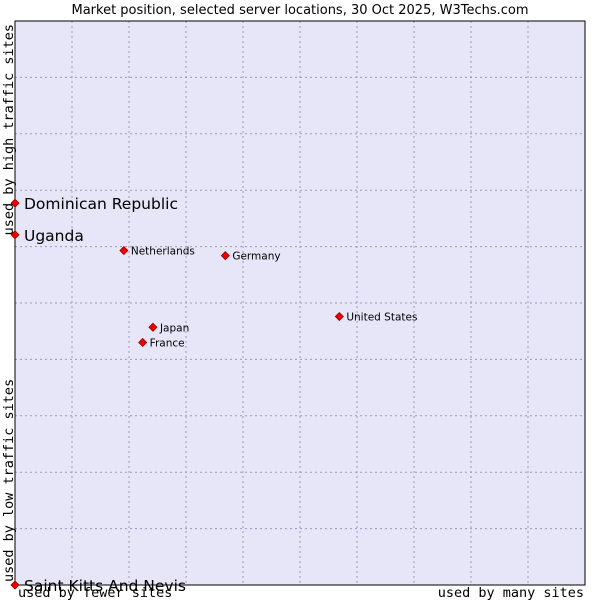 The height and width of the screenshot is (600, 600). Describe the element at coordinates (54, 236) in the screenshot. I see `point-label: Uganda` at that location.